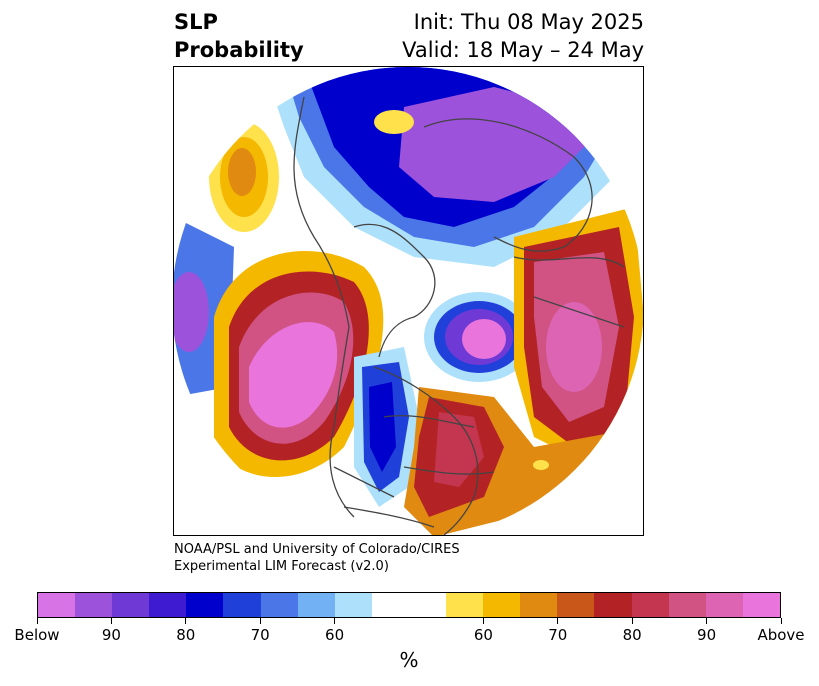 Image resolution: width=819 pixels, height=686 pixels. Describe the element at coordinates (239, 50) in the screenshot. I see `title-quantity: Probability` at that location.